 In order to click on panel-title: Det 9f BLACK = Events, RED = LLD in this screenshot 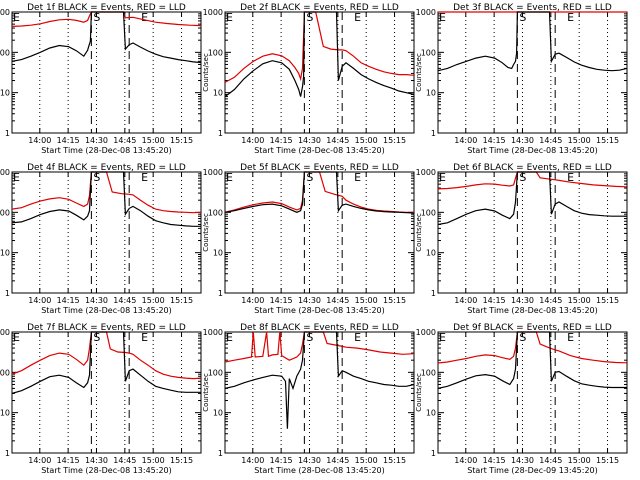, I will do `click(532, 328)`.